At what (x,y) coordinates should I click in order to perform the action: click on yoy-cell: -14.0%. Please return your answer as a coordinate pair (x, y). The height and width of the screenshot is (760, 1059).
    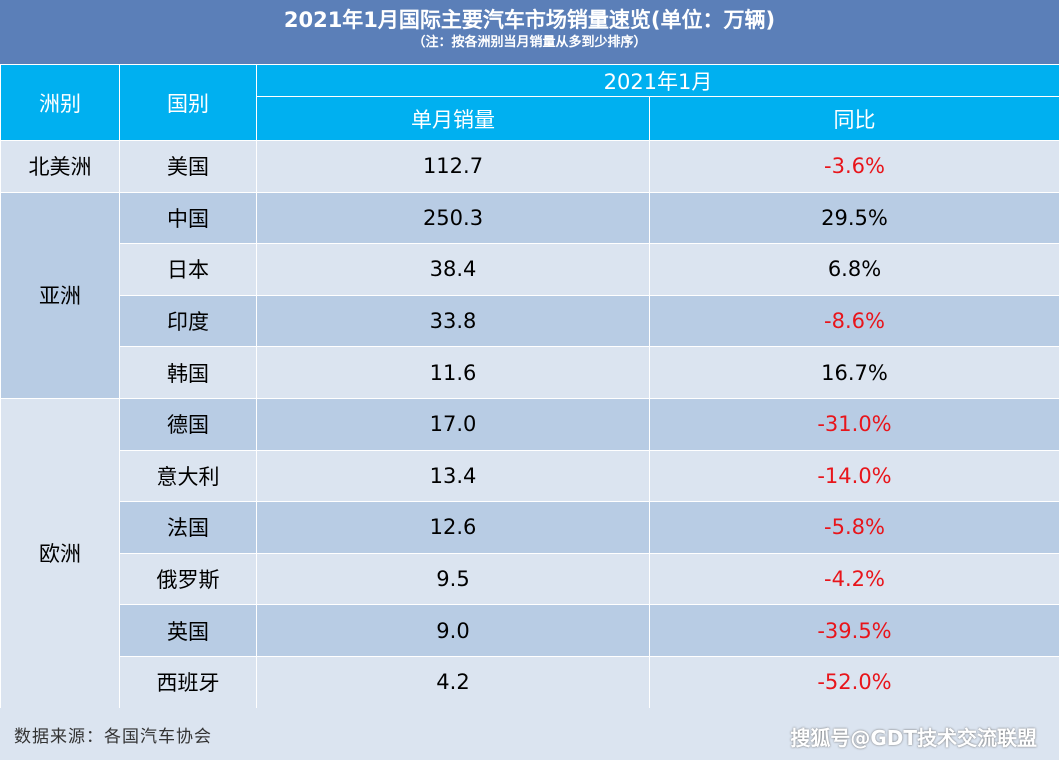
    Looking at the image, I should click on (854, 476).